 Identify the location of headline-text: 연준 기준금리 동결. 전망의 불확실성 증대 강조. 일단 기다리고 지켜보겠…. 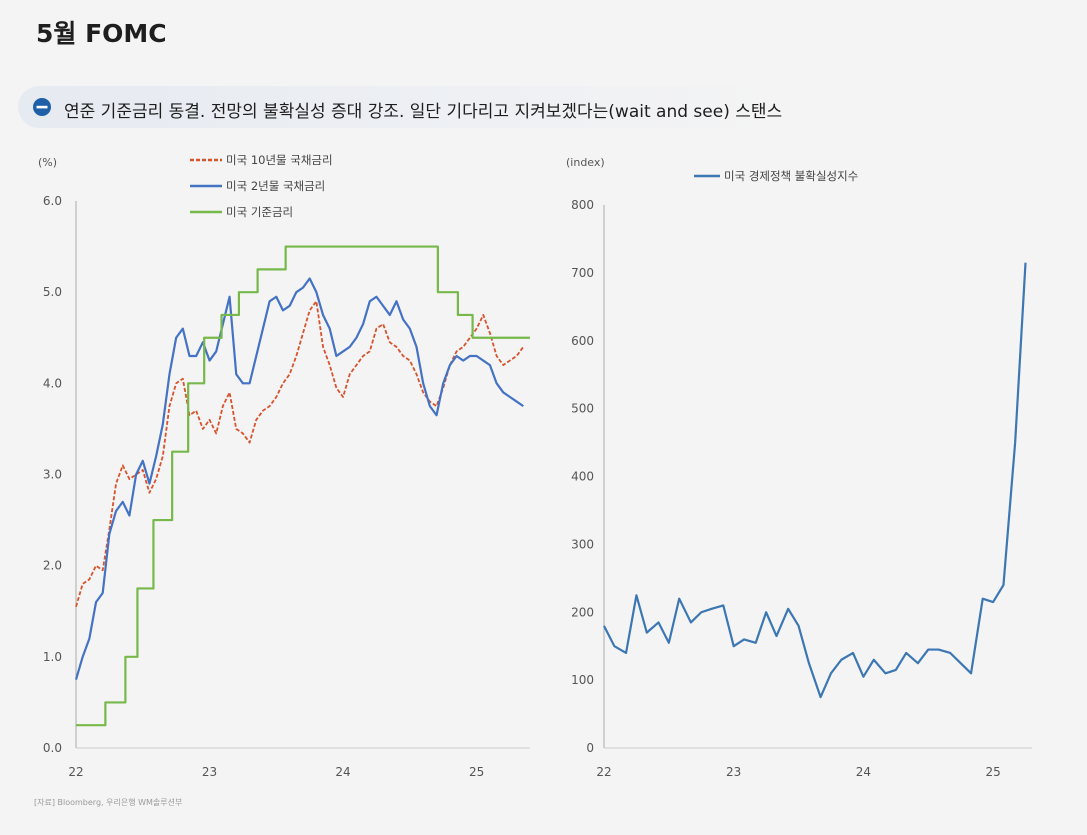
(423, 112).